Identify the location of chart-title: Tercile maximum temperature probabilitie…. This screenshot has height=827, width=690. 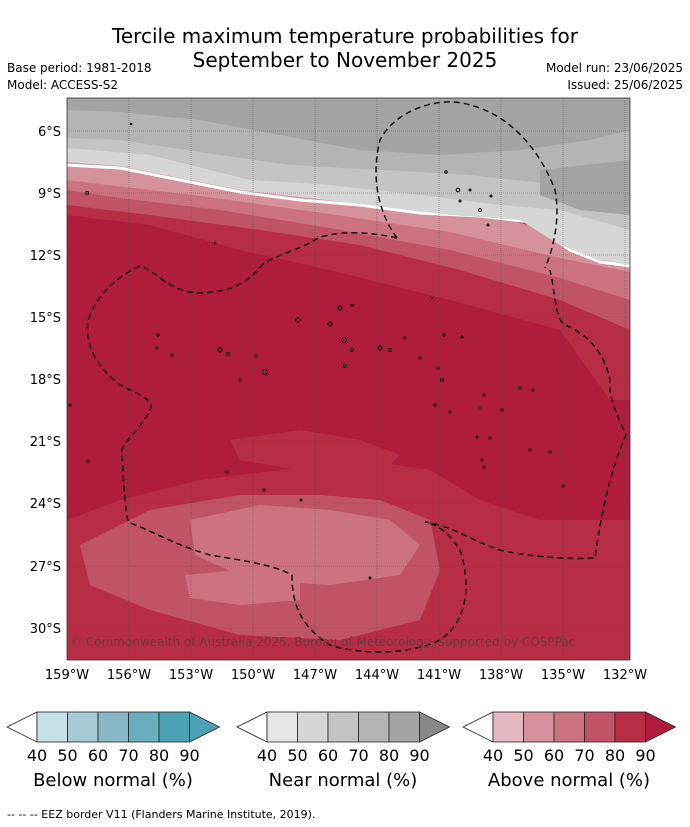
(345, 48).